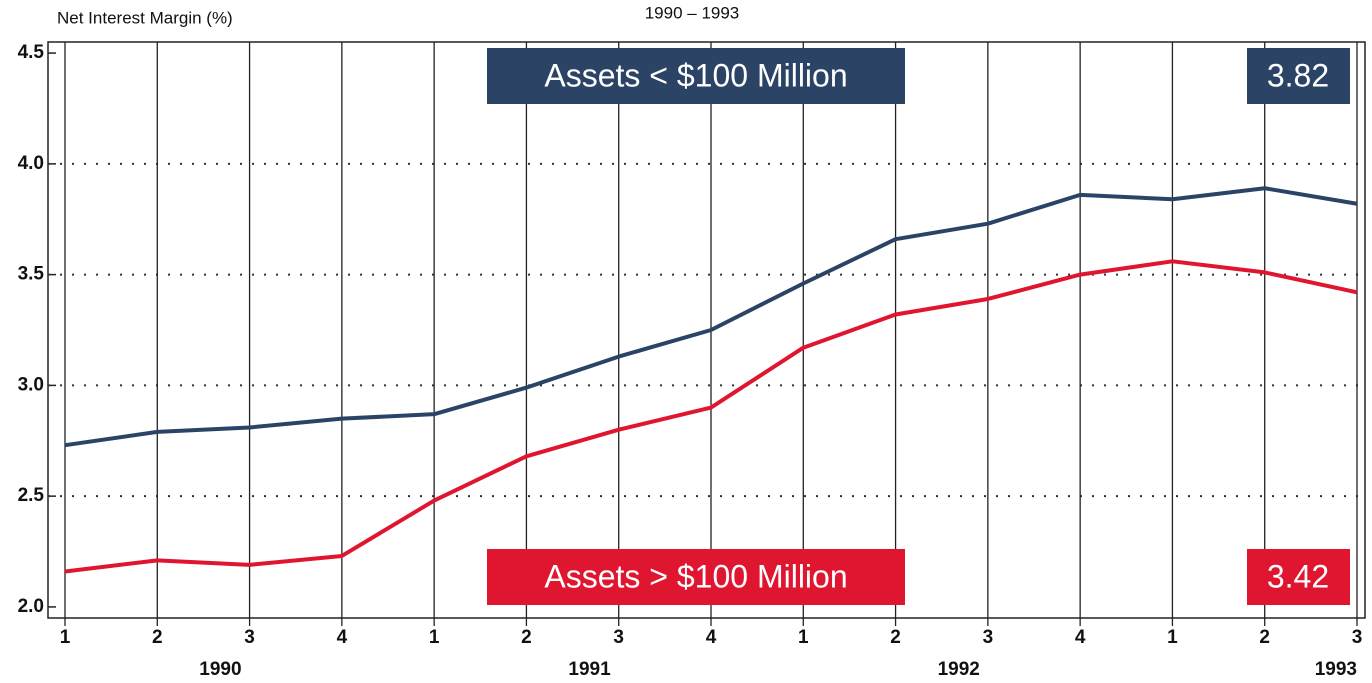 Image resolution: width=1372 pixels, height=683 pixels. What do you see at coordinates (31, 495) in the screenshot?
I see `y-tick-label: 2.5` at bounding box center [31, 495].